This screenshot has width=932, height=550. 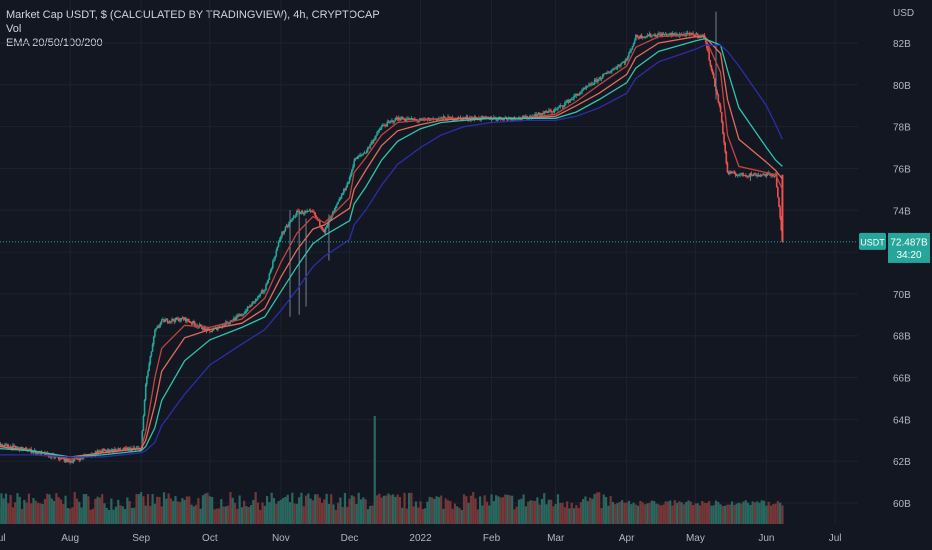 What do you see at coordinates (281, 538) in the screenshot?
I see `time-tick-label: Nov` at bounding box center [281, 538].